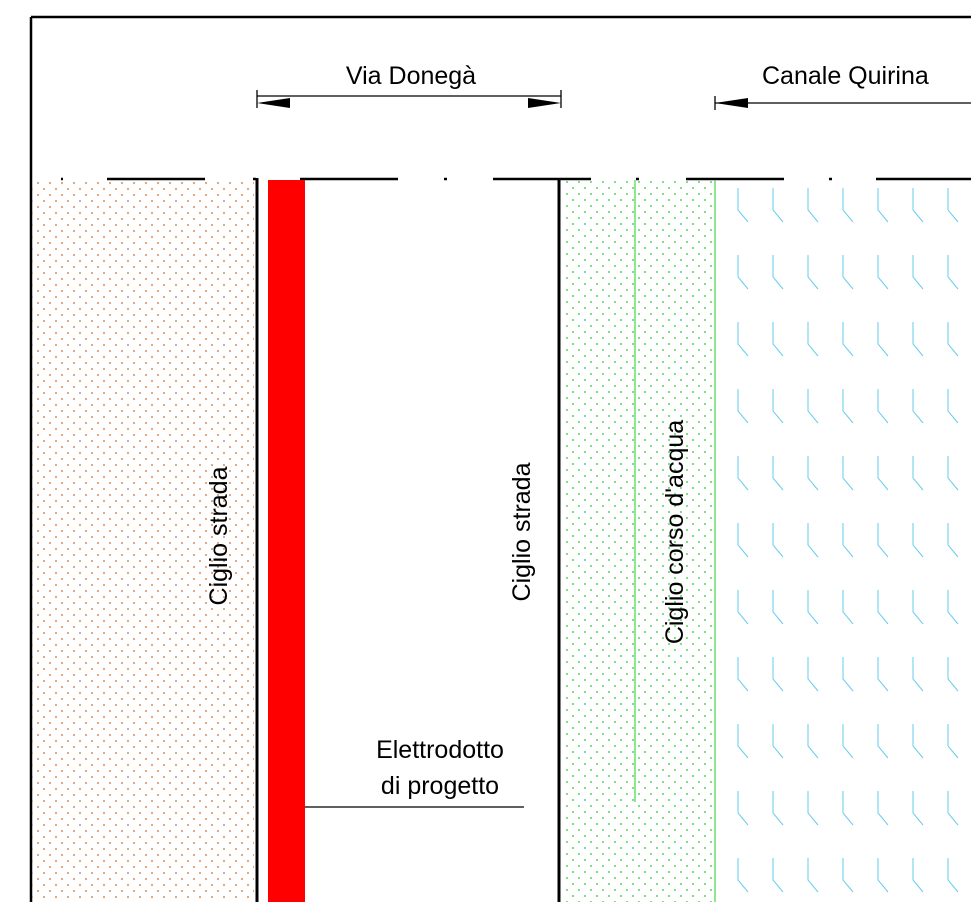  What do you see at coordinates (440, 786) in the screenshot?
I see `power-line-label-line2: di progetto` at bounding box center [440, 786].